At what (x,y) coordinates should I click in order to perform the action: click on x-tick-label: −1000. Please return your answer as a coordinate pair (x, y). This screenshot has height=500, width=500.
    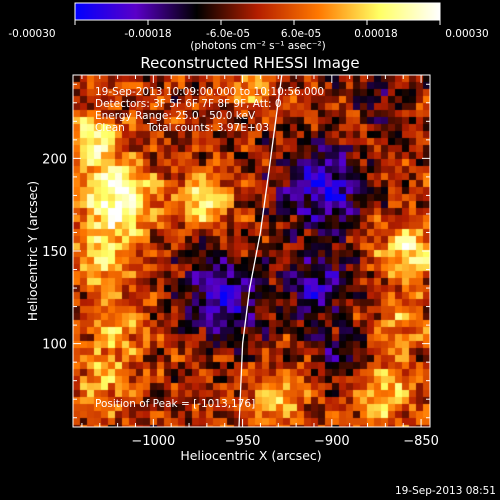
    Looking at the image, I should click on (153, 441).